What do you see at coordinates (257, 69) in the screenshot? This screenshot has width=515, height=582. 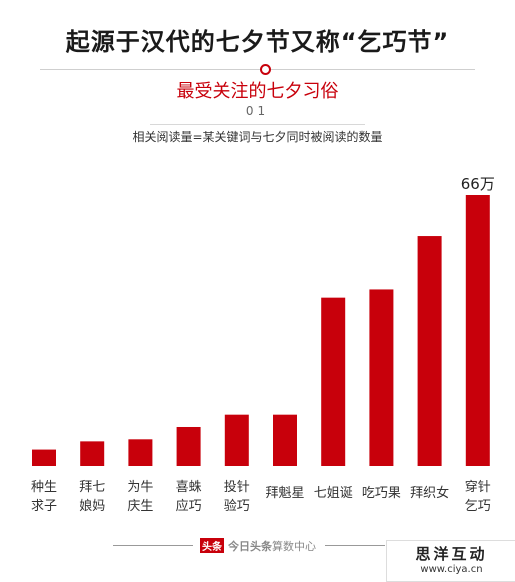 I see `title-divider` at bounding box center [257, 69].